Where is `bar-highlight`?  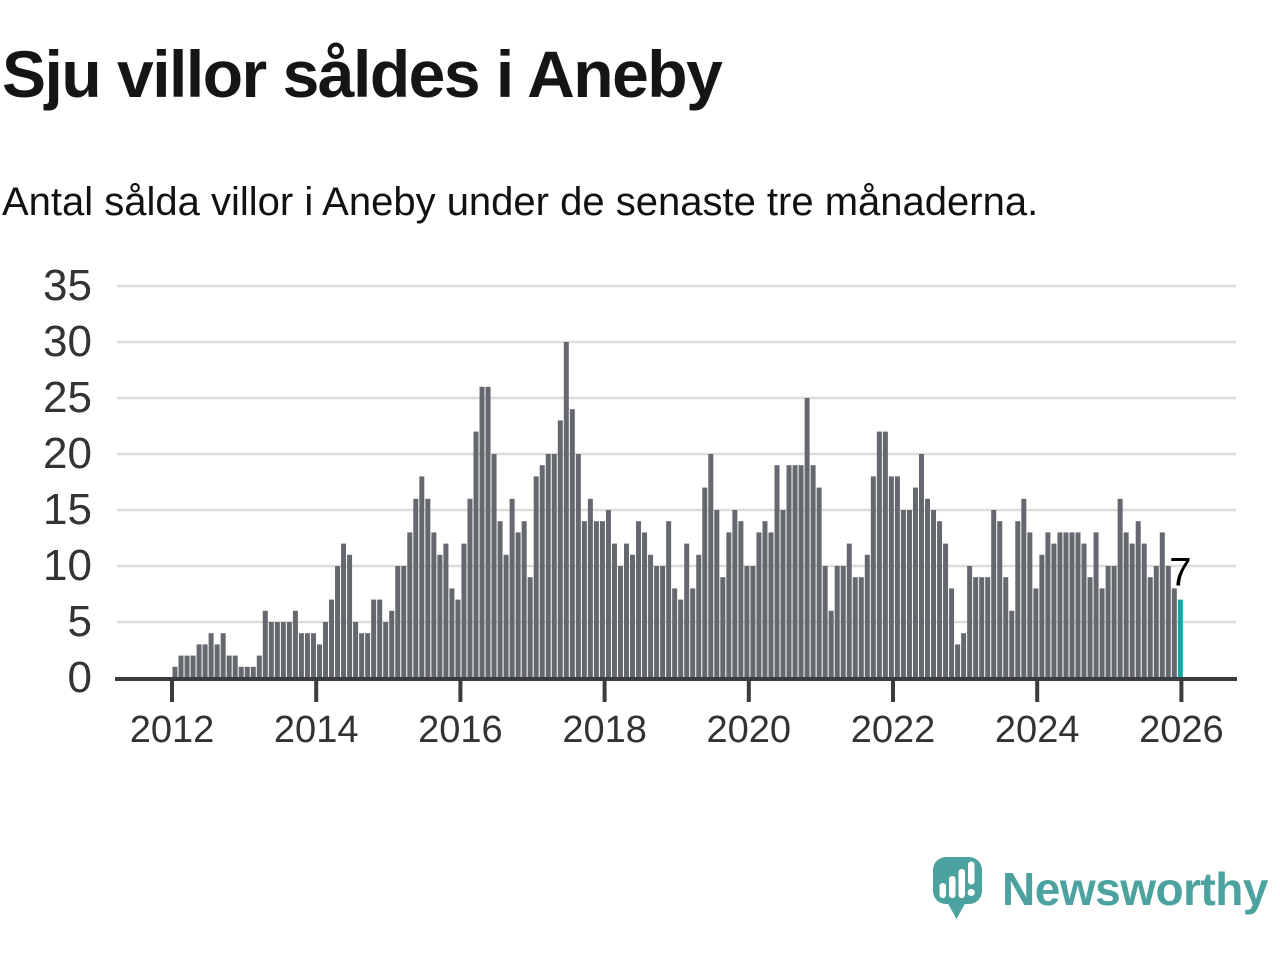
bar-highlight is located at coordinates (1180, 638).